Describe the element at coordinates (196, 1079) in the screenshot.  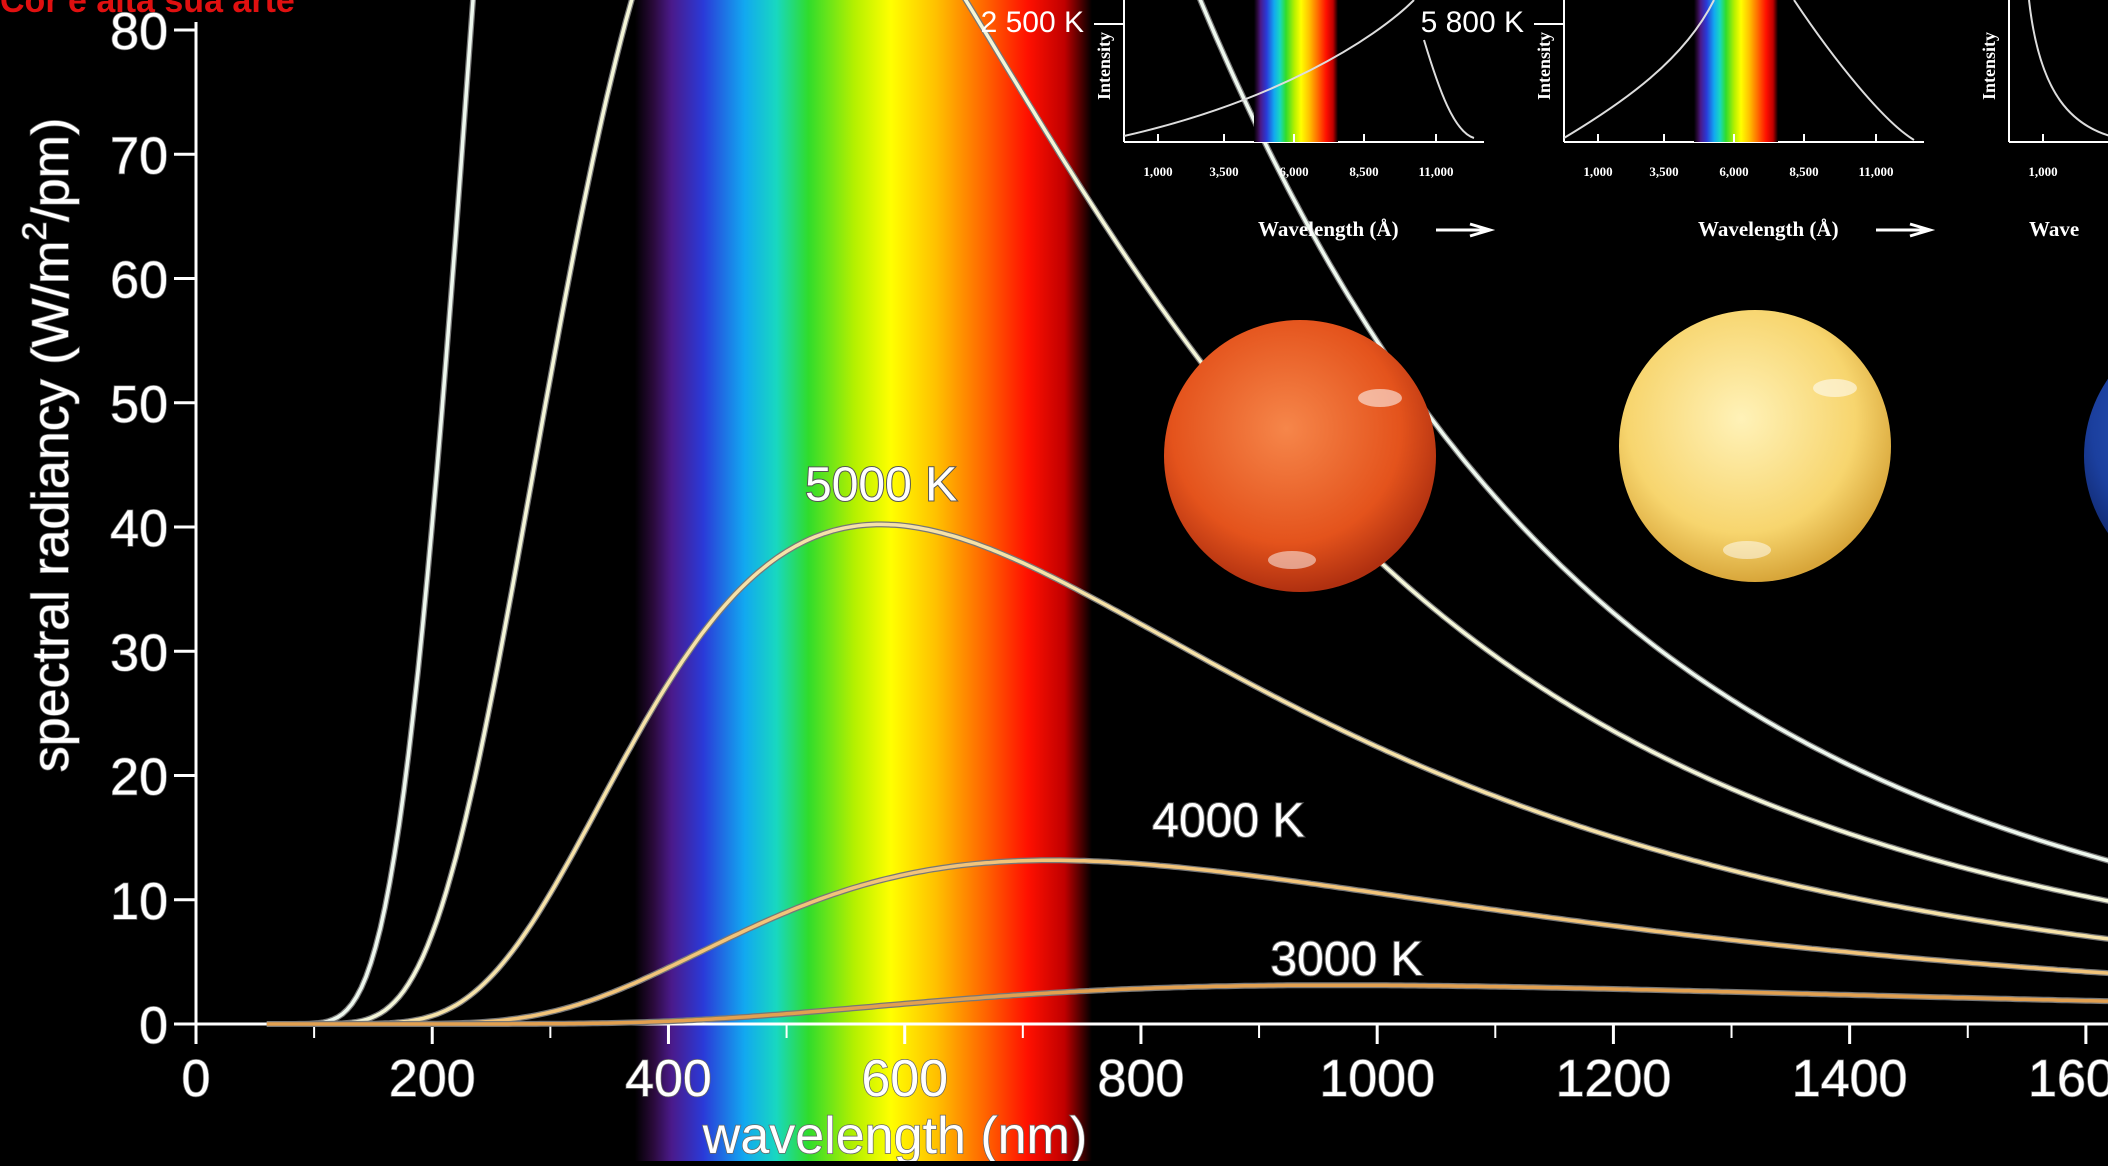
I see `x-tick-label: 0` at that location.